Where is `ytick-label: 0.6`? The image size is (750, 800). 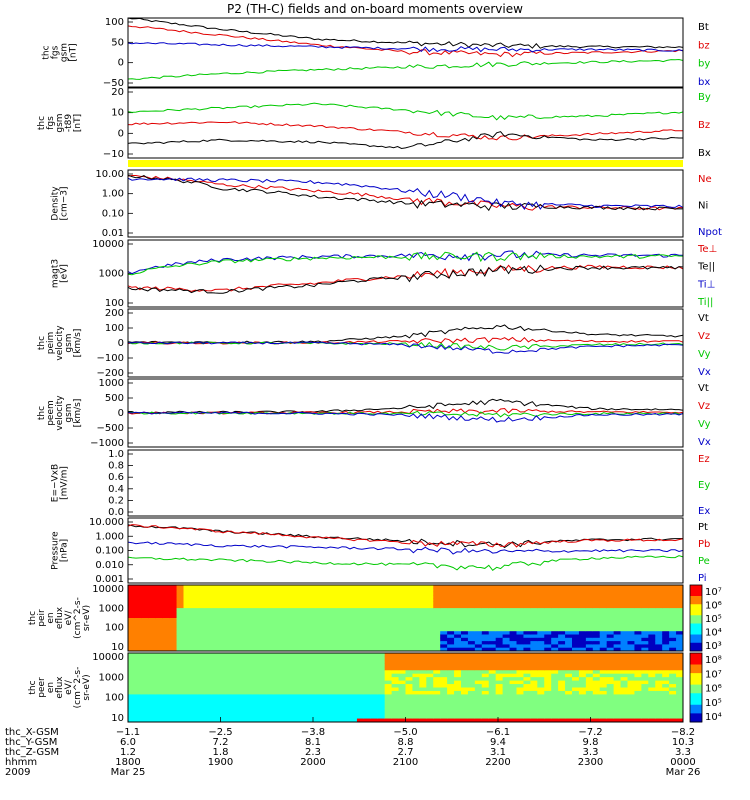
ytick-label: 0.6 is located at coordinates (116, 477).